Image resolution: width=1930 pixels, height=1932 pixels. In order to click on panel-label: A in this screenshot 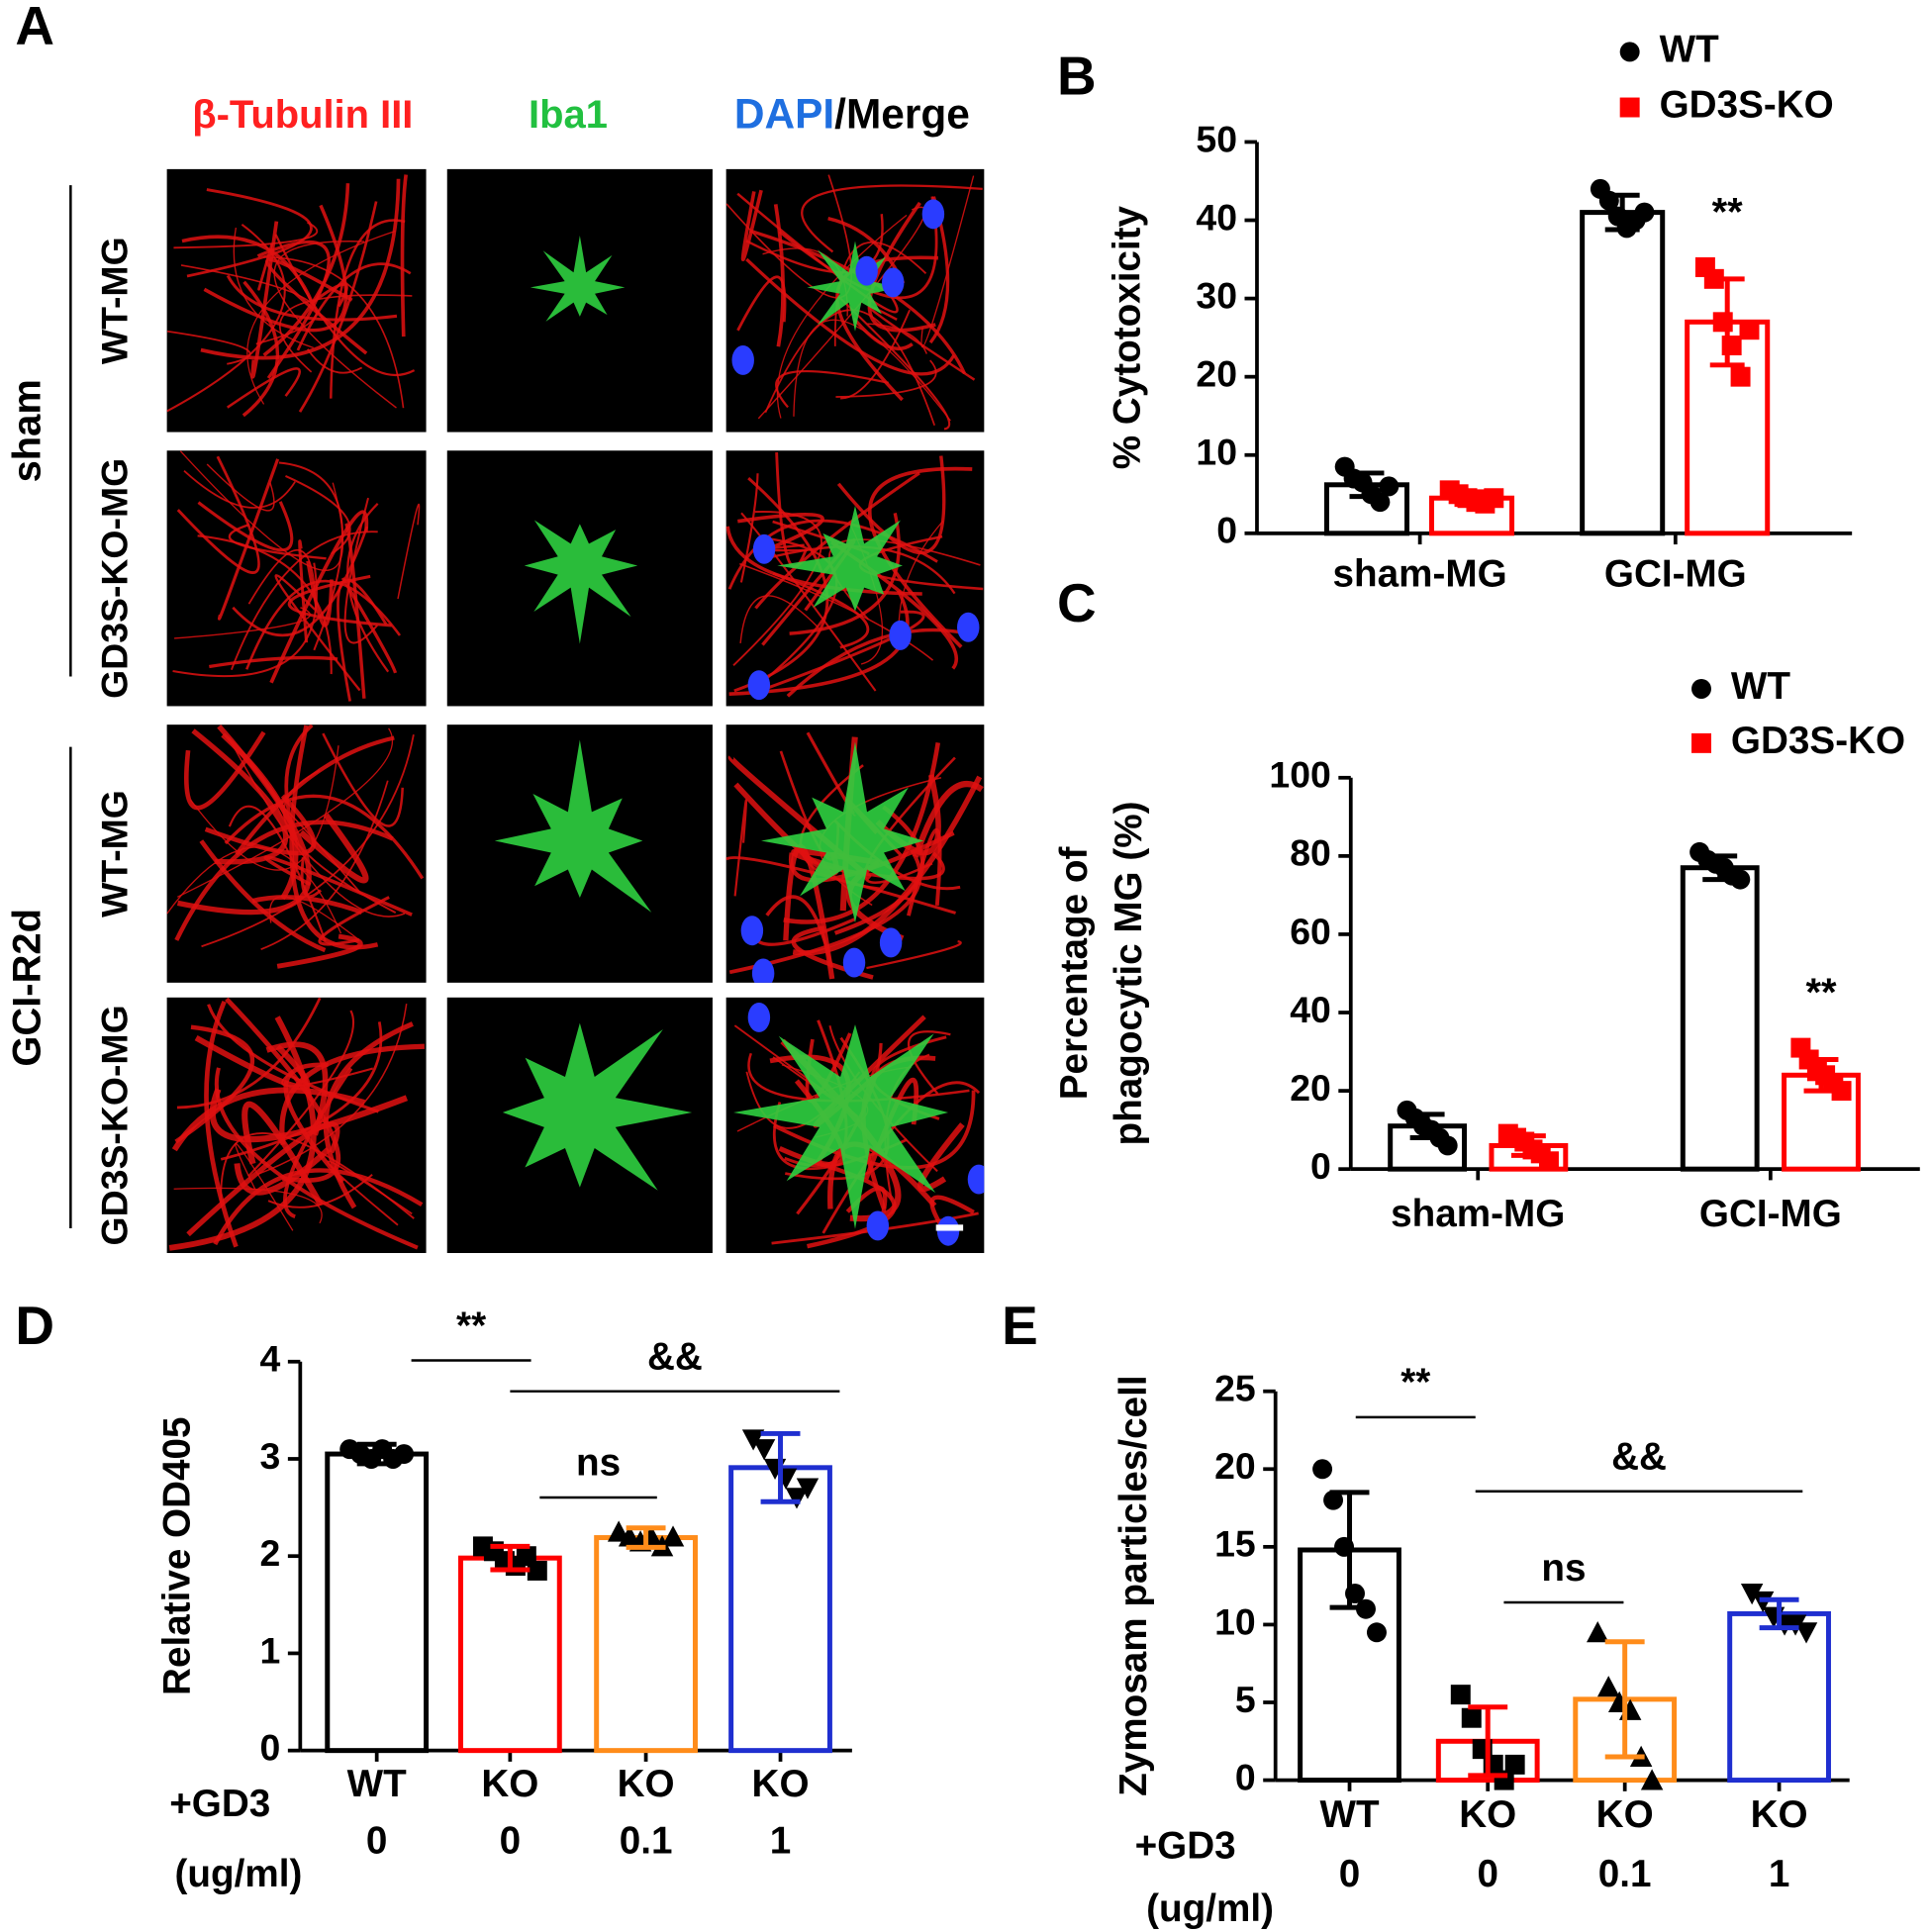, I will do `click(34, 27)`.